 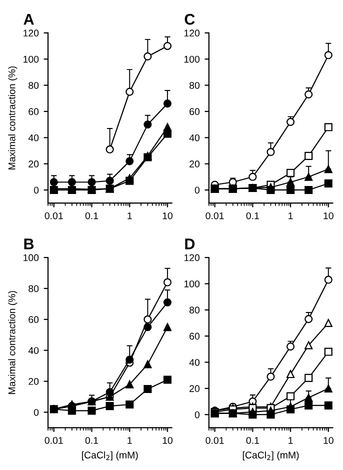 I want to click on chart-title: C, so click(x=189, y=19).